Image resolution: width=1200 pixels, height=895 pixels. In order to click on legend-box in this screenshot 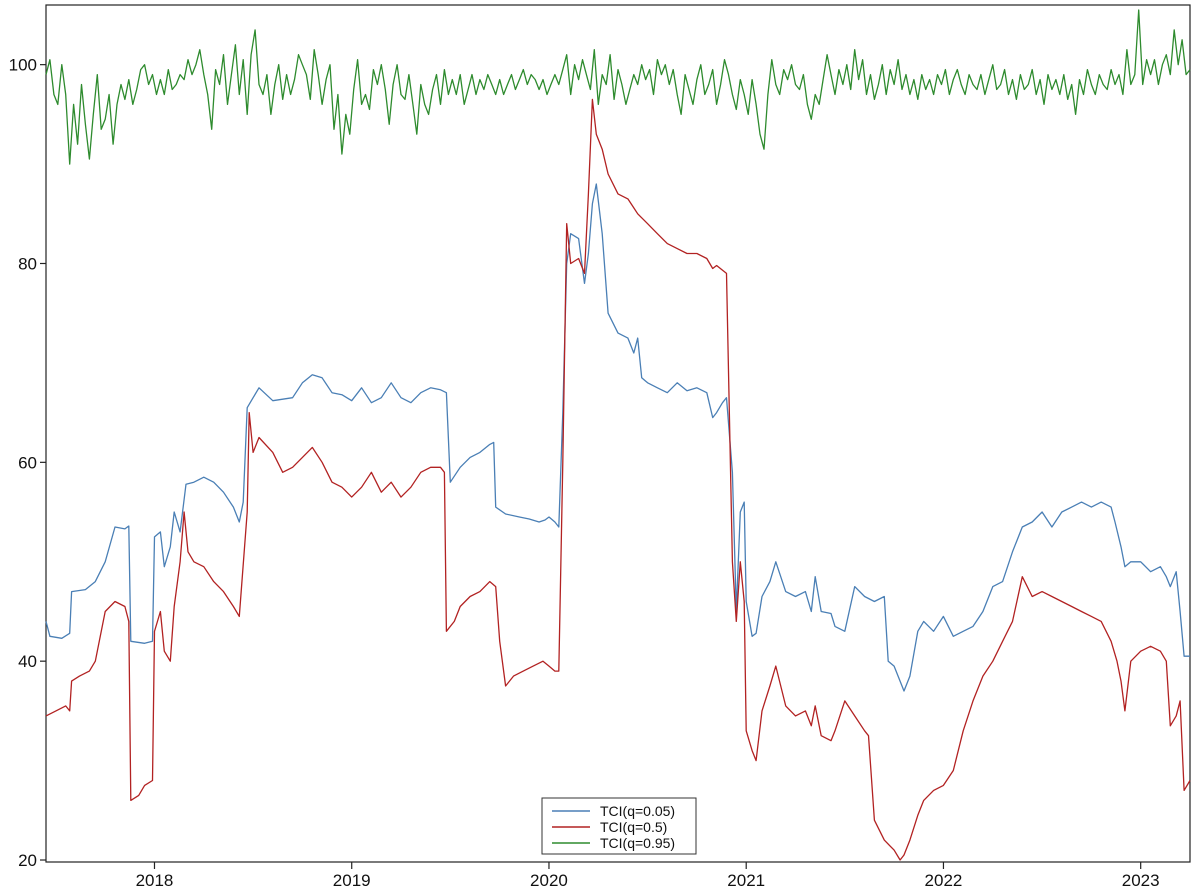, I will do `click(619, 826)`.